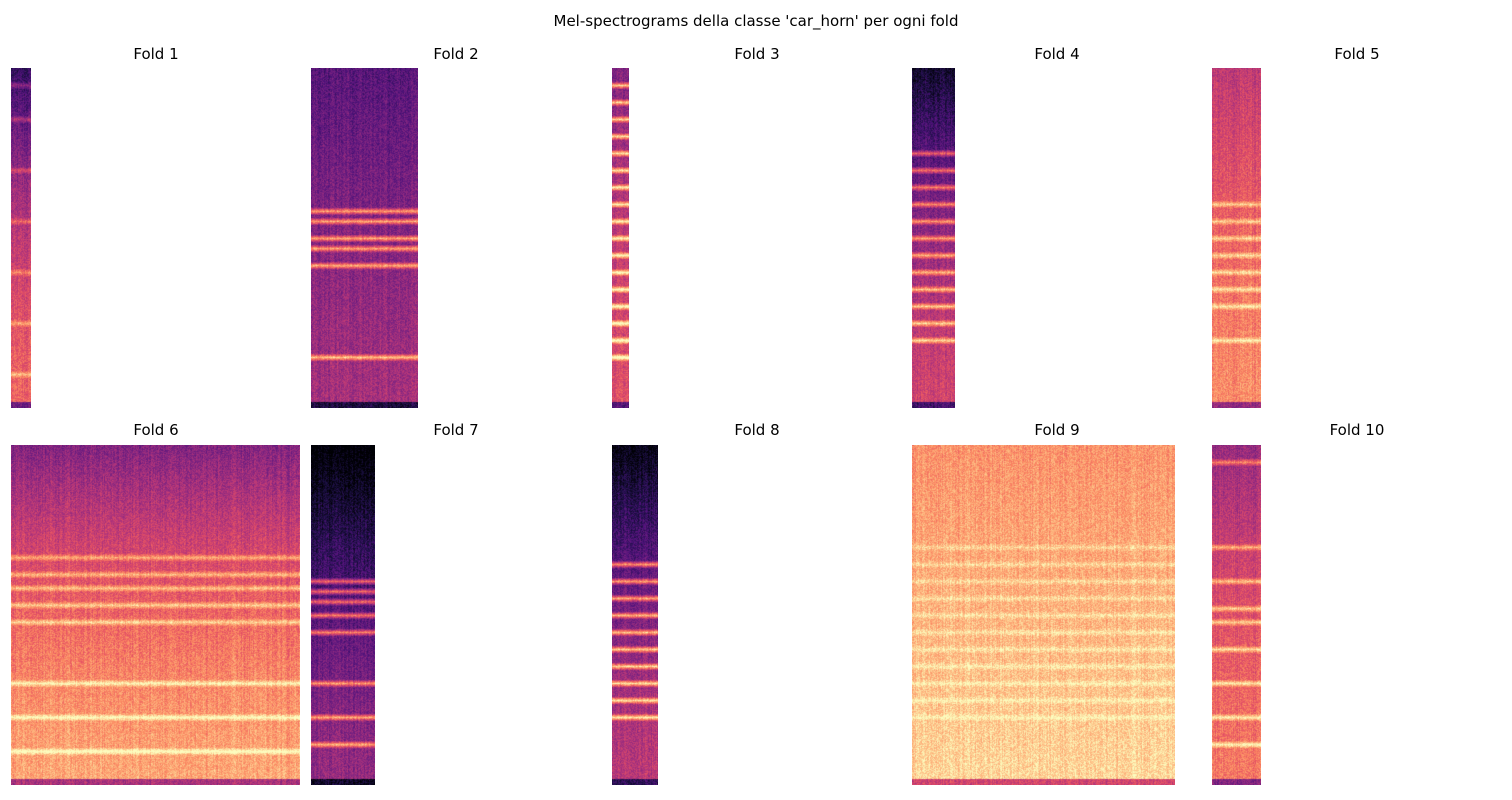 The image size is (1512, 800). What do you see at coordinates (1357, 54) in the screenshot?
I see `panel-title: Fold 5` at bounding box center [1357, 54].